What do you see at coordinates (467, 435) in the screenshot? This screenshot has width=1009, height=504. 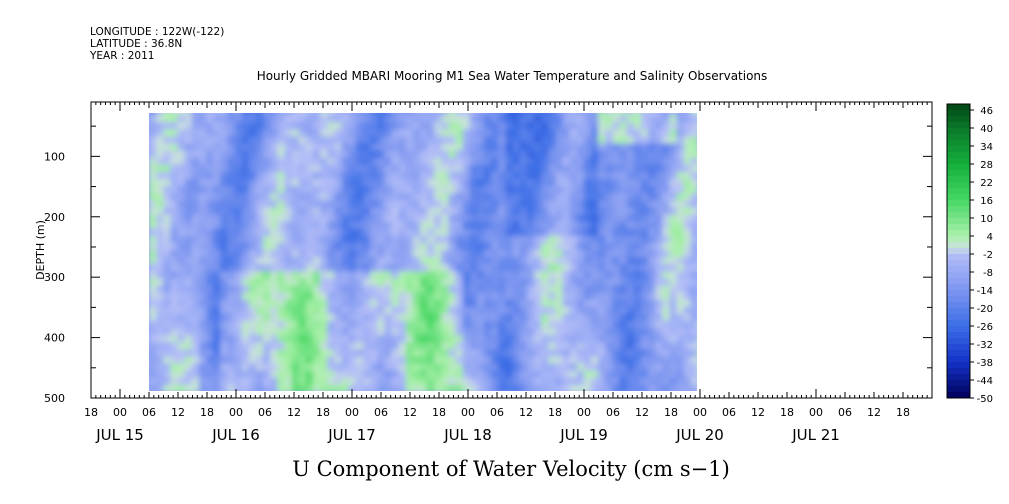 I see `x-day-label: JUL 18` at bounding box center [467, 435].